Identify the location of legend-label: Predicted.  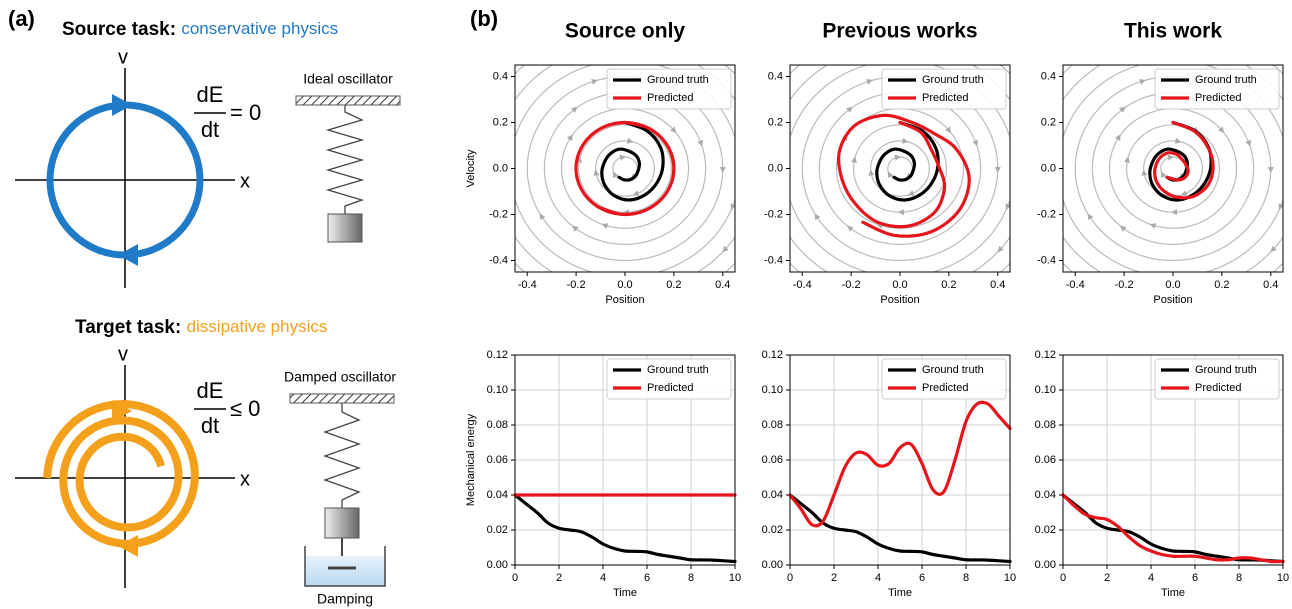
(670, 388).